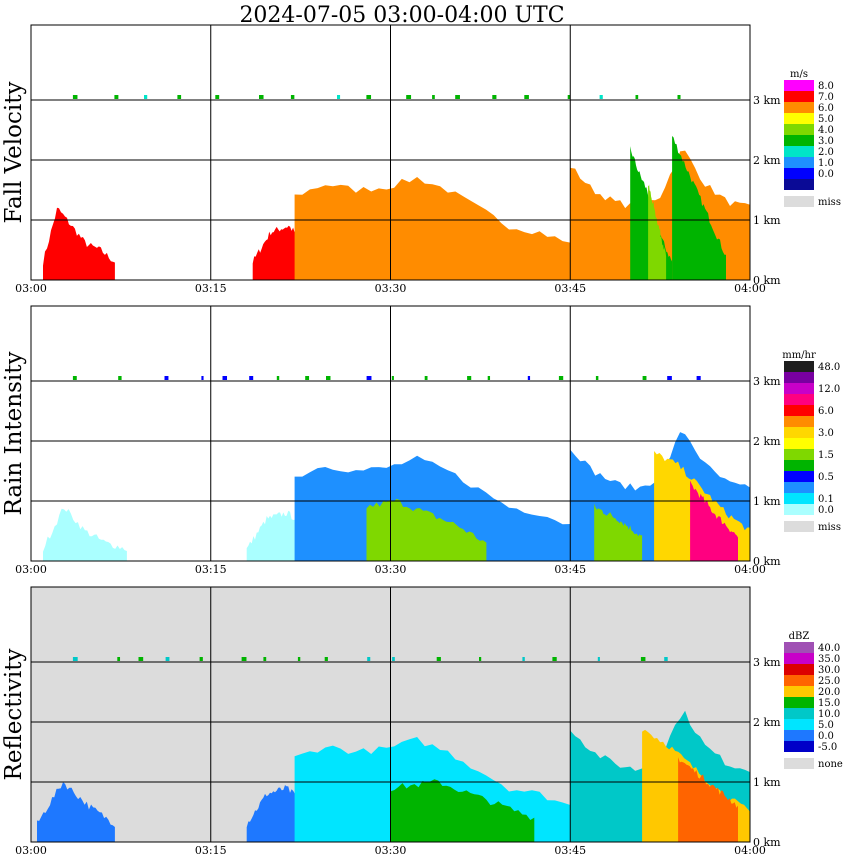 Image resolution: width=850 pixels, height=868 pixels. What do you see at coordinates (826, 108) in the screenshot?
I see `colorbar-label: 6.0` at bounding box center [826, 108].